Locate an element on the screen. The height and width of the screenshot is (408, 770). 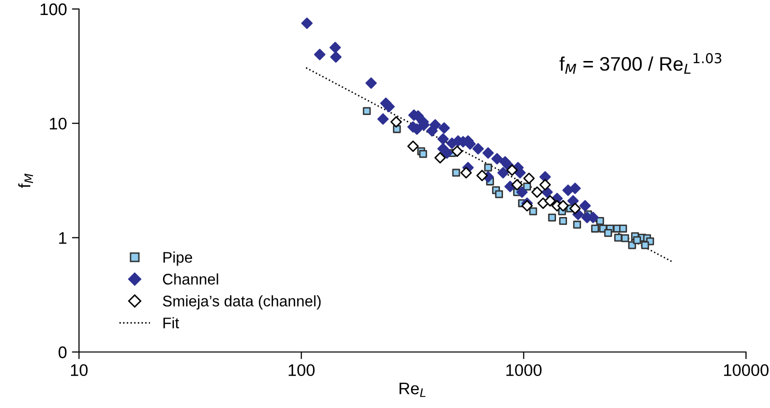
x-tick-label: 1000 is located at coordinates (524, 370).